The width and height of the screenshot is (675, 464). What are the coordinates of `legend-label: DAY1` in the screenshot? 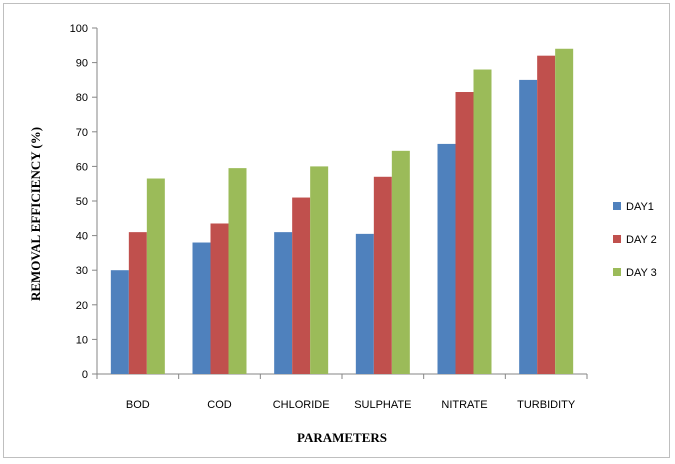 It's located at (640, 207).